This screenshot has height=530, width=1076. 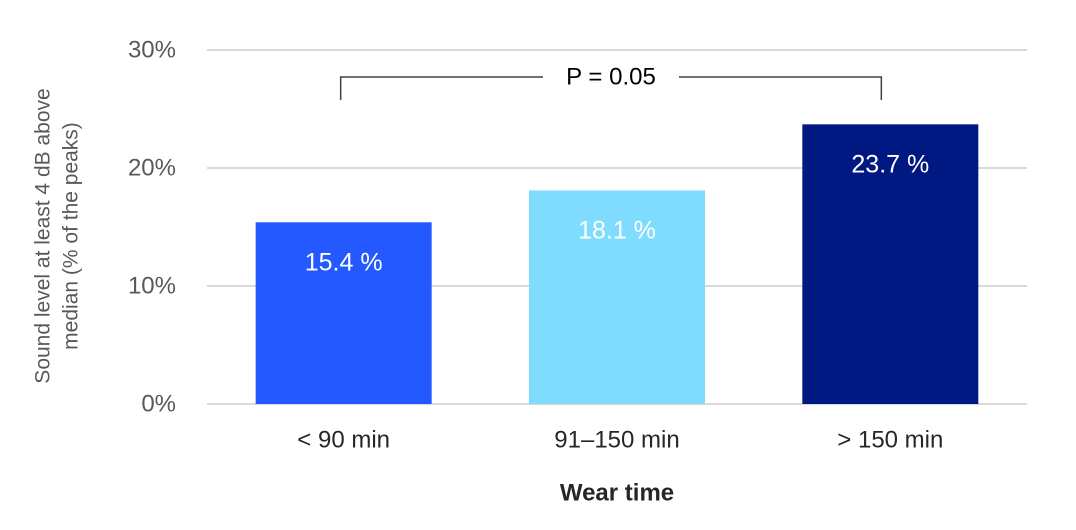 I want to click on x-tick-label: < 90 min, so click(x=343, y=440).